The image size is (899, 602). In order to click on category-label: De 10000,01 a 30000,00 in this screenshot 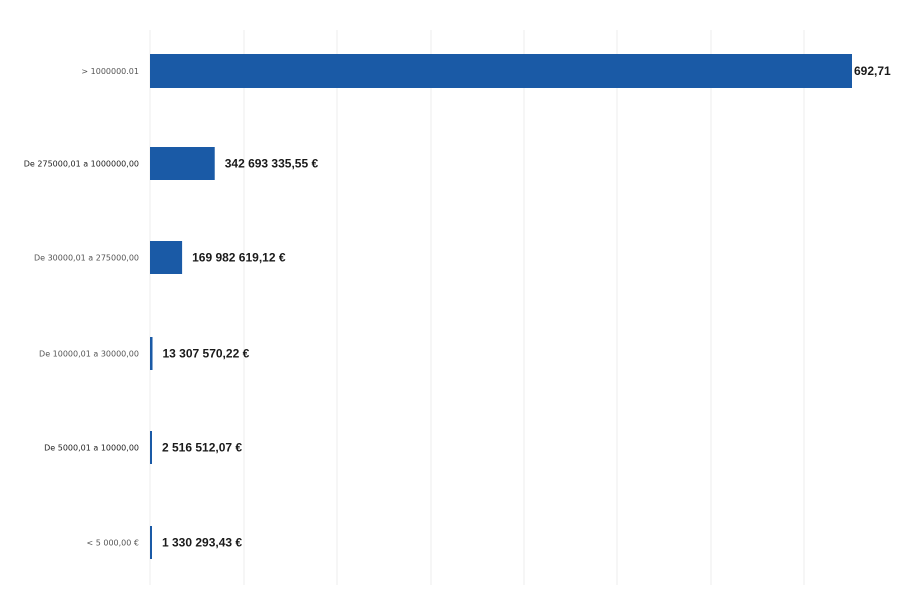, I will do `click(89, 354)`.